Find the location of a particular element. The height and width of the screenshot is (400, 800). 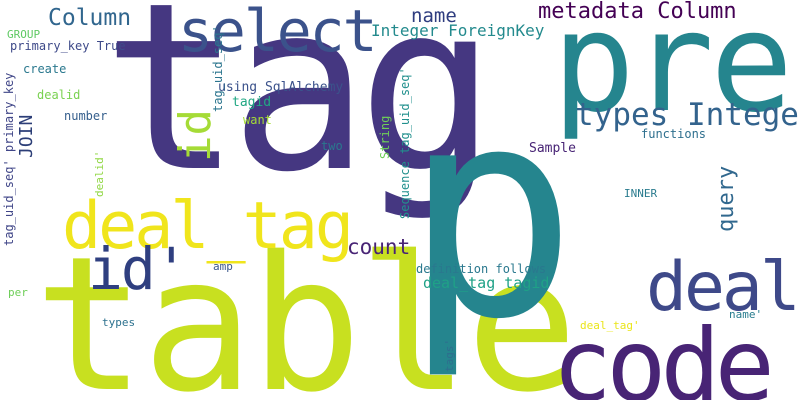

word-tag-uid-seq: tag_uid_seq' is located at coordinates (218, 68).